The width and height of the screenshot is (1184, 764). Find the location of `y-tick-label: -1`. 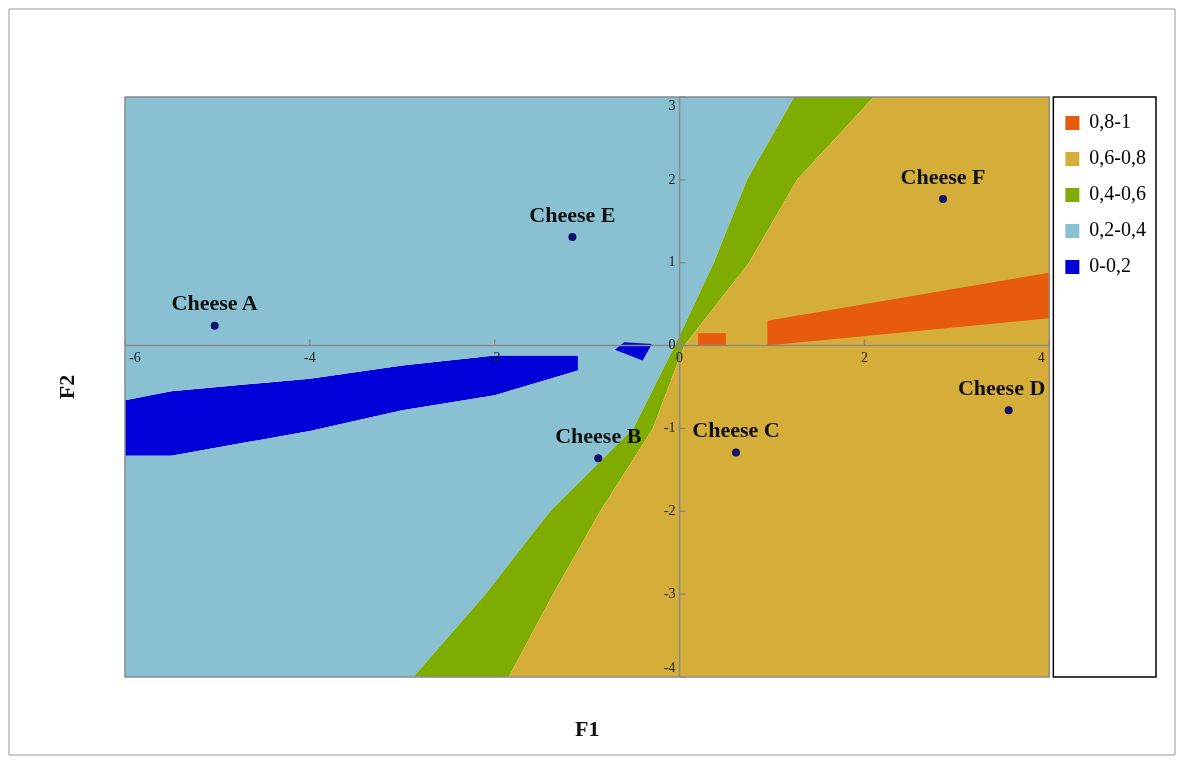

y-tick-label: -1 is located at coordinates (669, 428).